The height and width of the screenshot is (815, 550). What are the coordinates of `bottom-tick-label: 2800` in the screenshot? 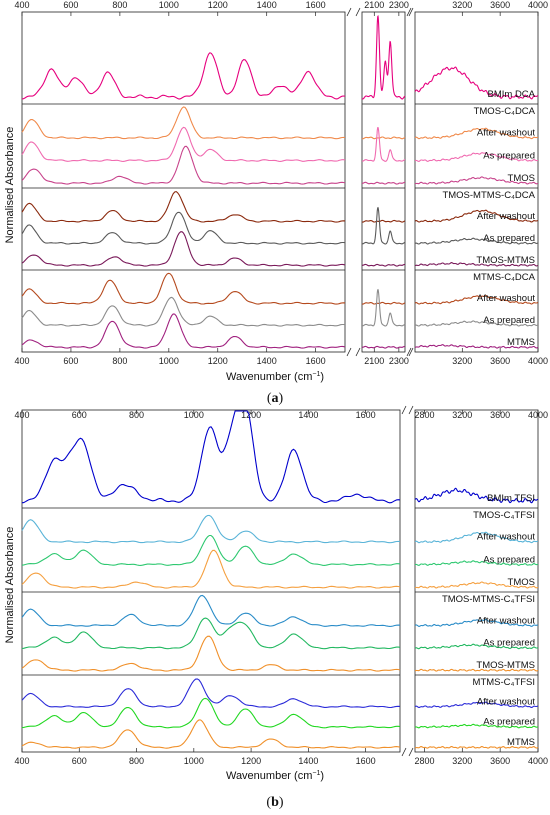 It's located at (424, 761).